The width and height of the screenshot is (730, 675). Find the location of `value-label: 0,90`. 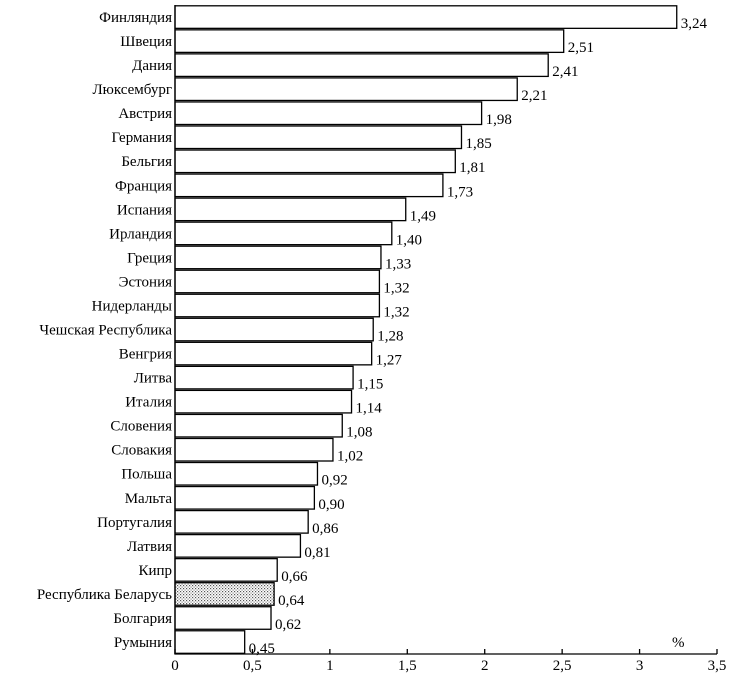

value-label: 0,90 is located at coordinates (331, 505).